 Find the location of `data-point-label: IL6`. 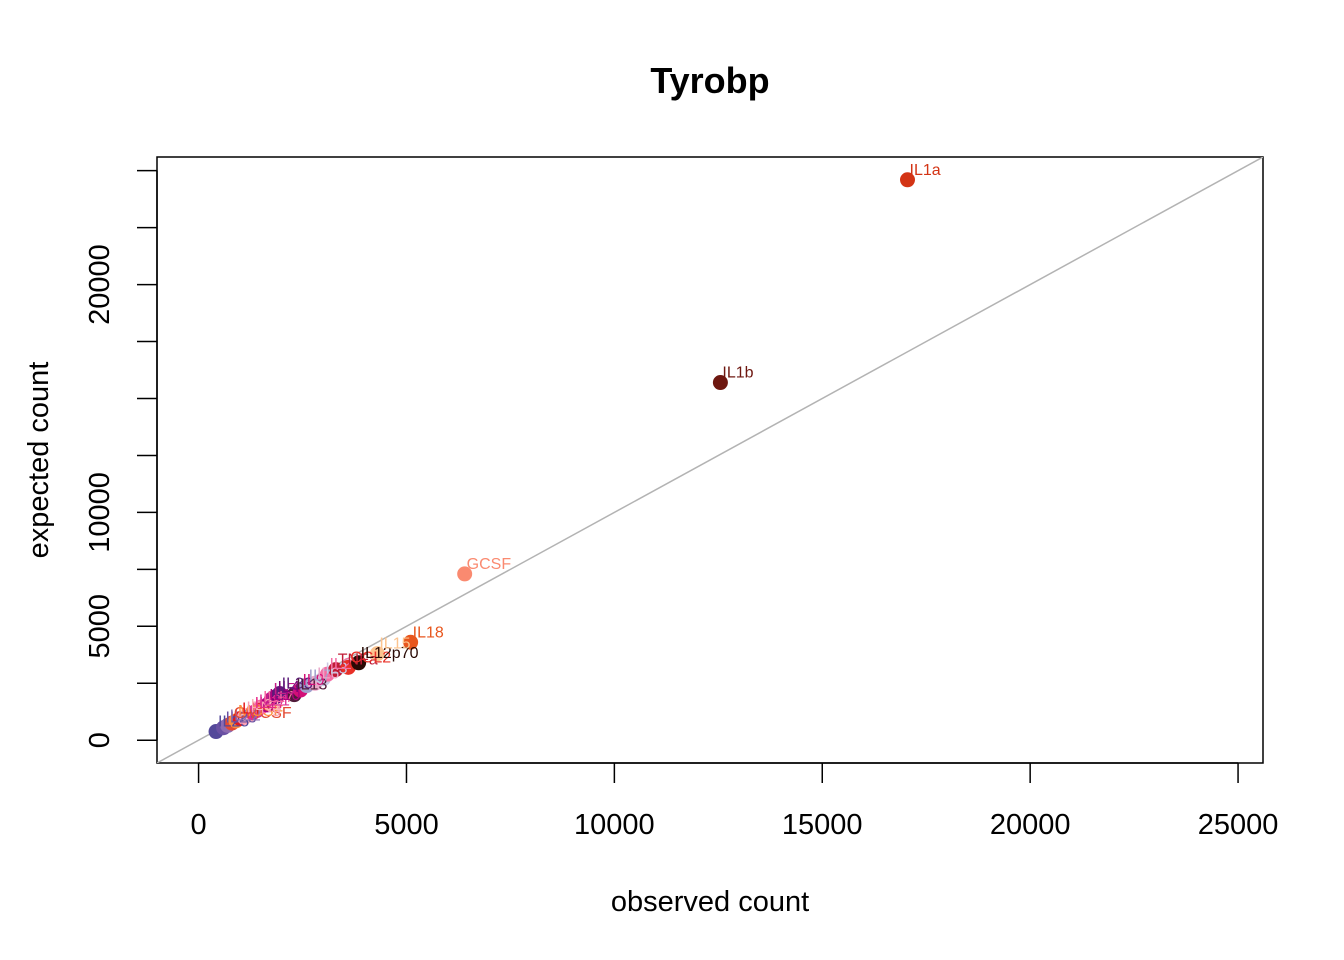

data-point-label: IL6 is located at coordinates (328, 673).